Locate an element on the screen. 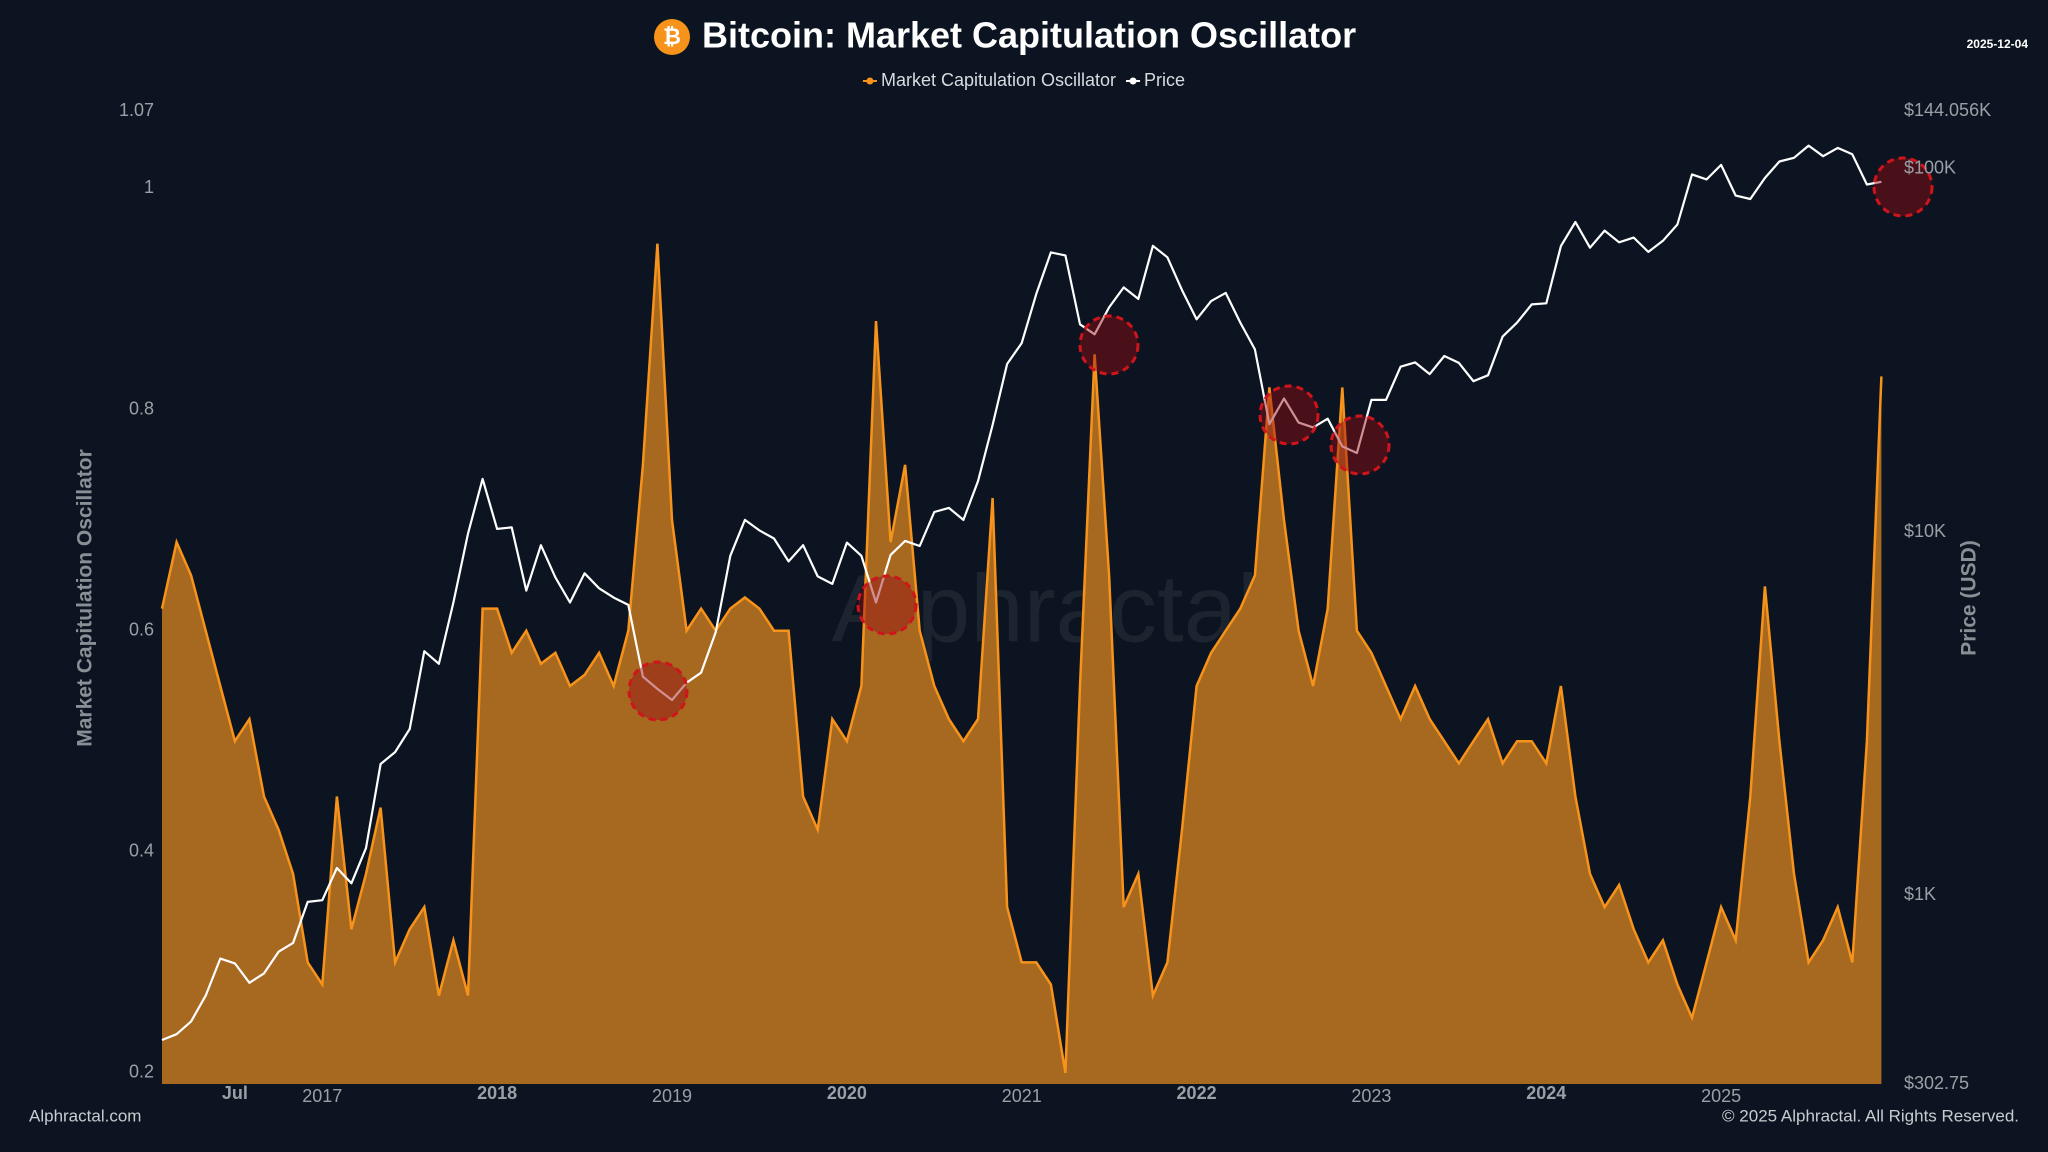 The height and width of the screenshot is (1152, 2048). x-tick-label: 2021 is located at coordinates (1022, 1096).